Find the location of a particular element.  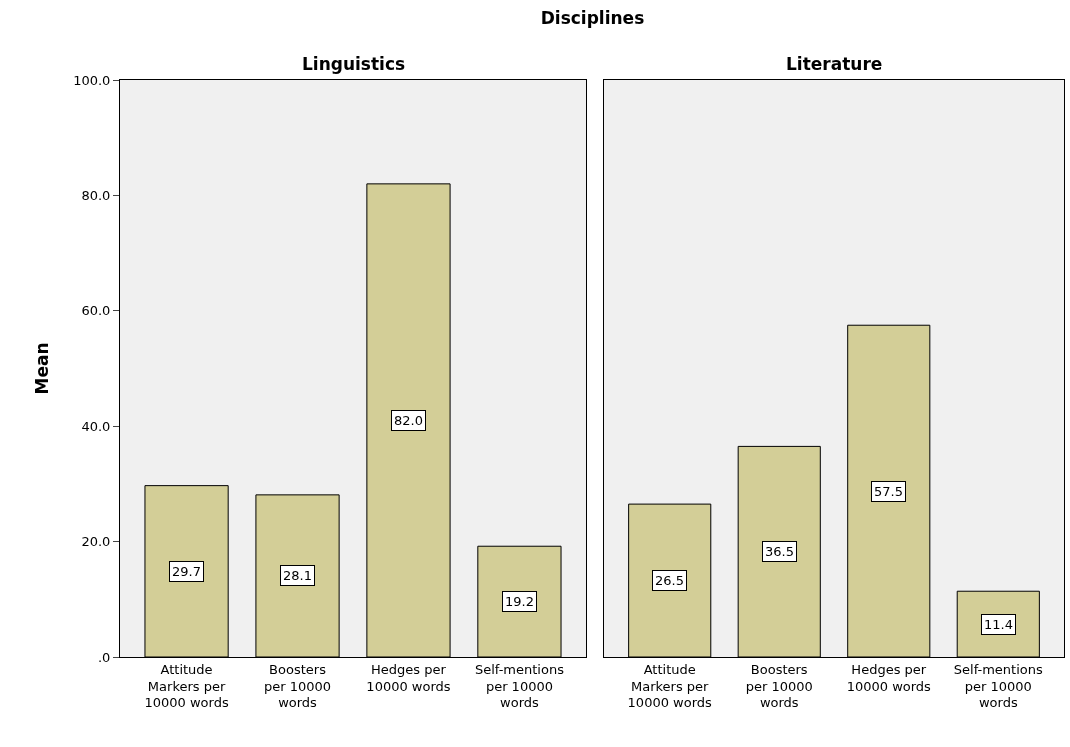

y-tick-label: 20.0 is located at coordinates (96, 542).